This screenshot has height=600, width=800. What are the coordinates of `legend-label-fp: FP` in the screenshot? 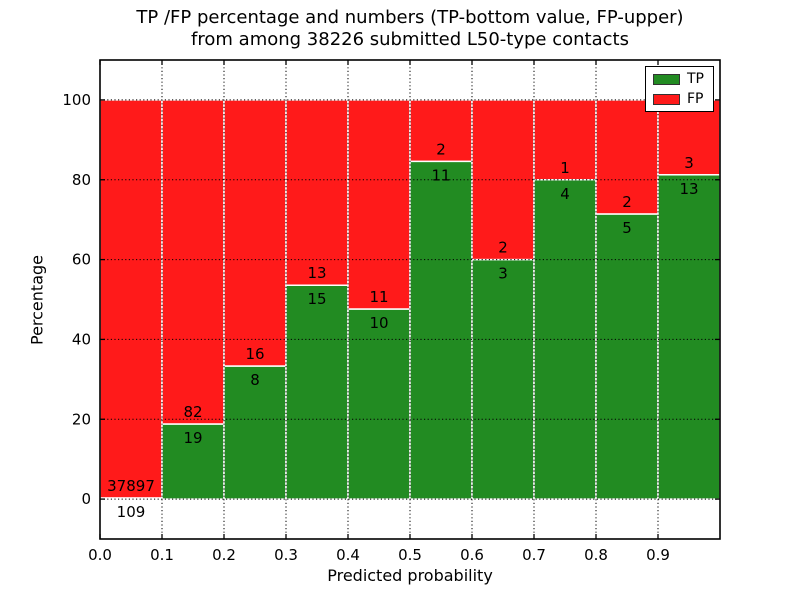 It's located at (695, 99).